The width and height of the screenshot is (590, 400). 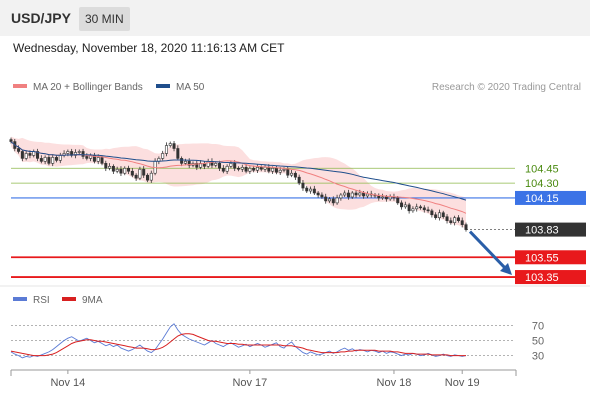 What do you see at coordinates (394, 383) in the screenshot?
I see `x-tick-label: Nov 18` at bounding box center [394, 383].